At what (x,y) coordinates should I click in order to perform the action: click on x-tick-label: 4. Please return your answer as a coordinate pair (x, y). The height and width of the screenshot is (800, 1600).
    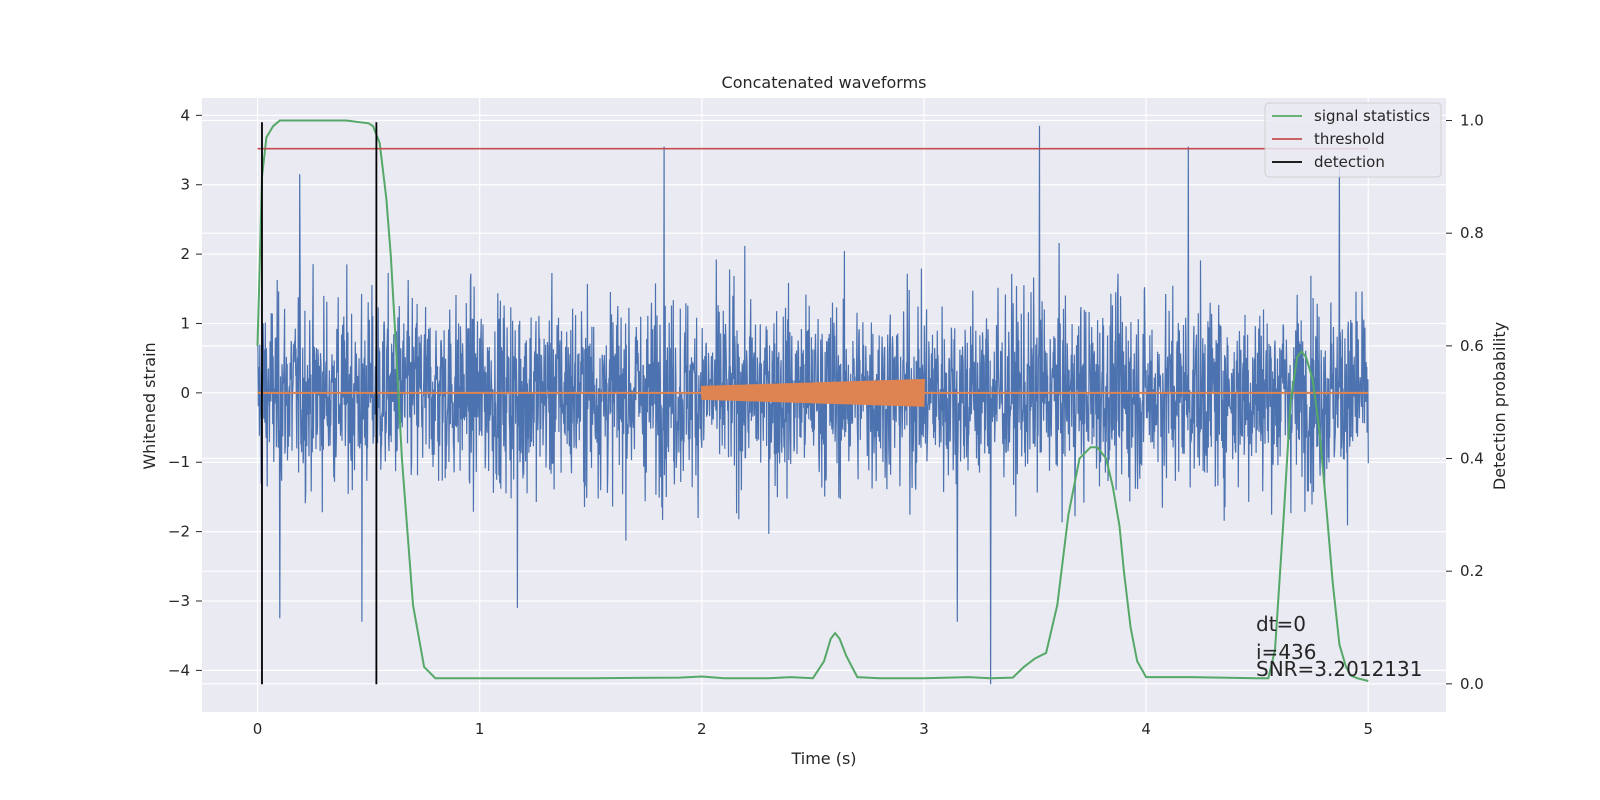
    Looking at the image, I should click on (1146, 729).